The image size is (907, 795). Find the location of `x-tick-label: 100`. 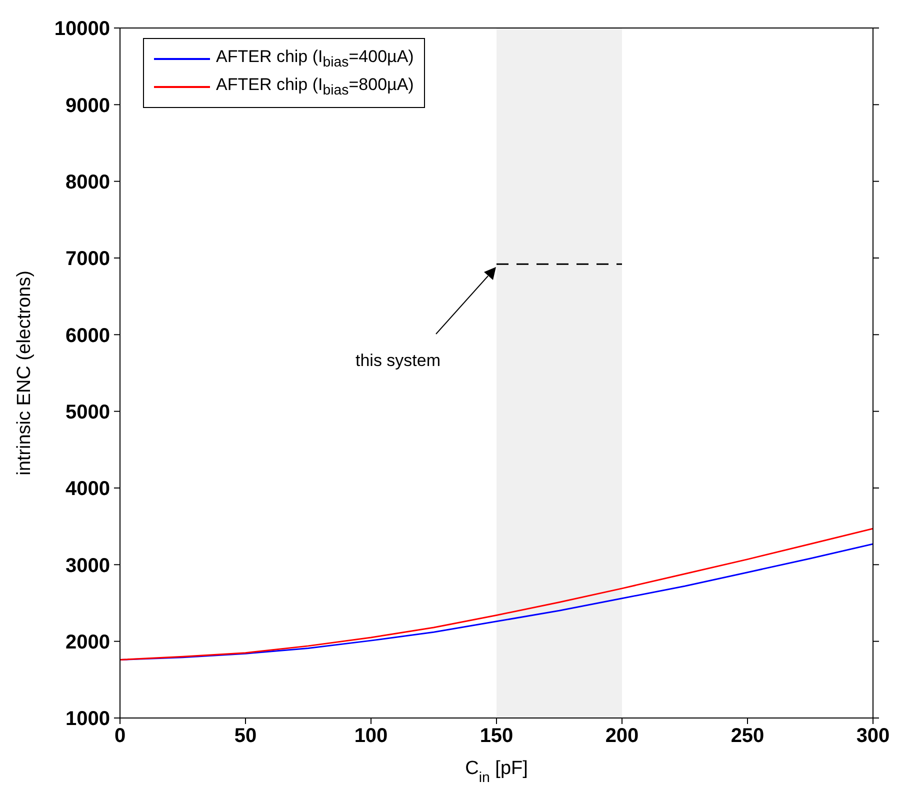

x-tick-label: 100 is located at coordinates (371, 736).